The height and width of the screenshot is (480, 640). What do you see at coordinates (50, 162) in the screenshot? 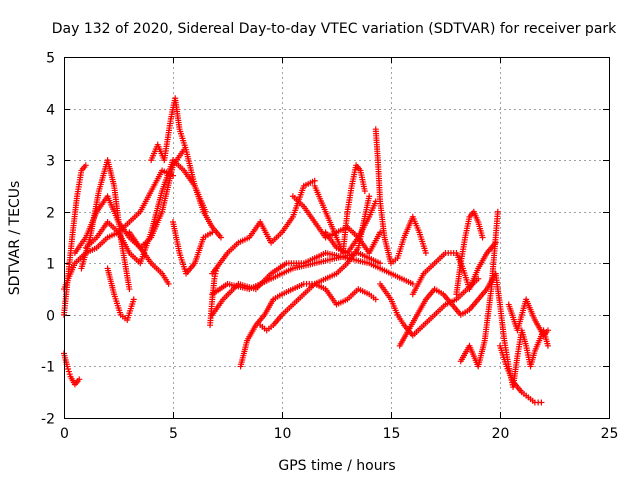
I see `y-tick-label: 3` at bounding box center [50, 162].